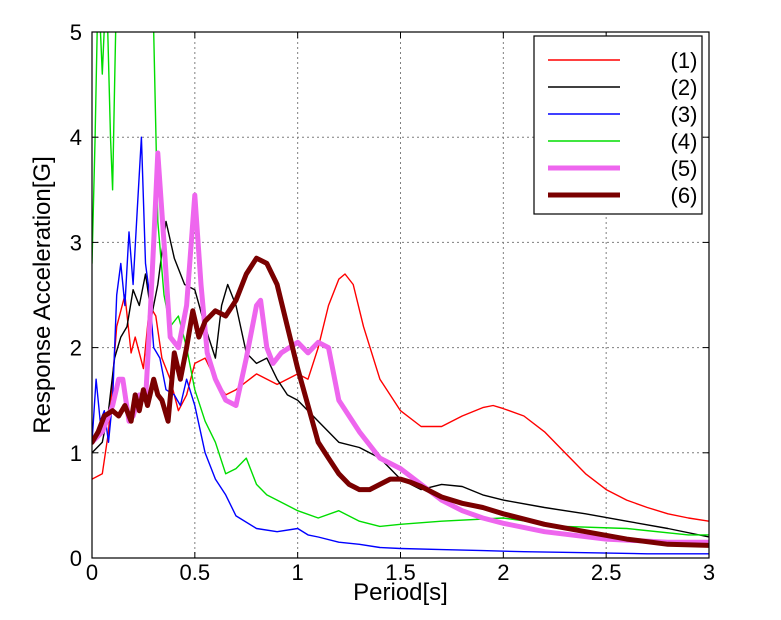 This screenshot has height=620, width=781. Describe the element at coordinates (298, 572) in the screenshot. I see `x-tick-label: 1` at that location.